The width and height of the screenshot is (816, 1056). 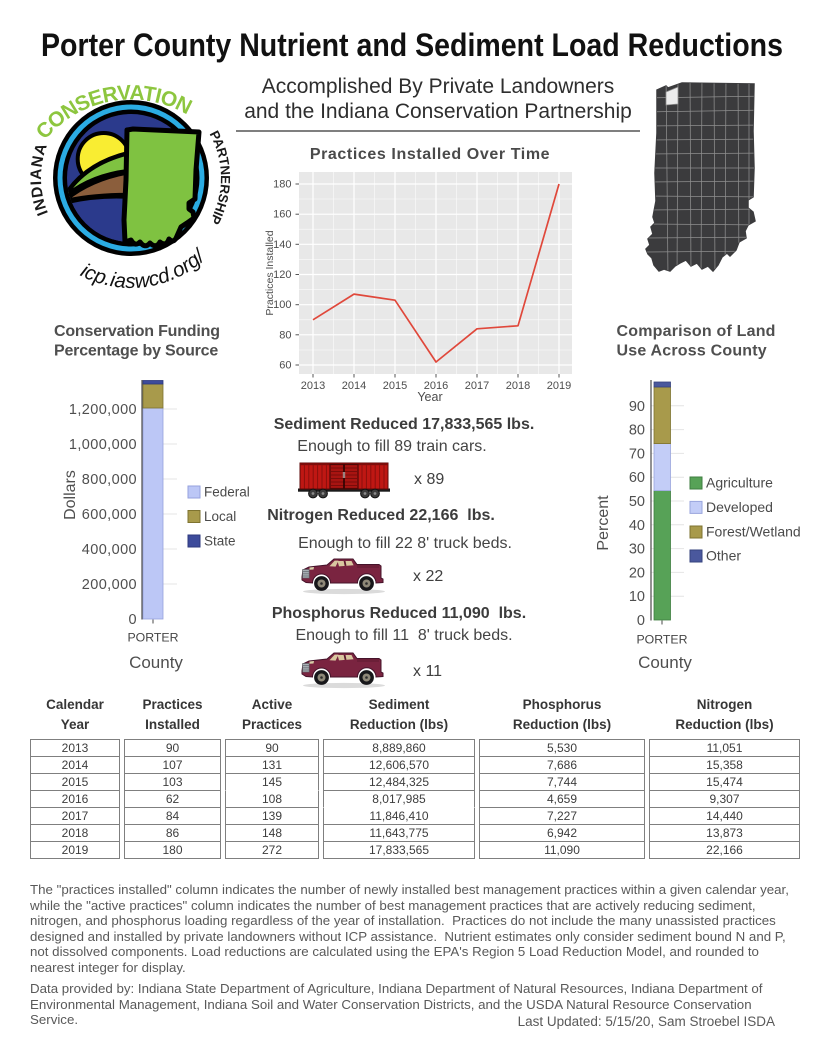 I want to click on svg-text: 20, so click(x=637, y=573).